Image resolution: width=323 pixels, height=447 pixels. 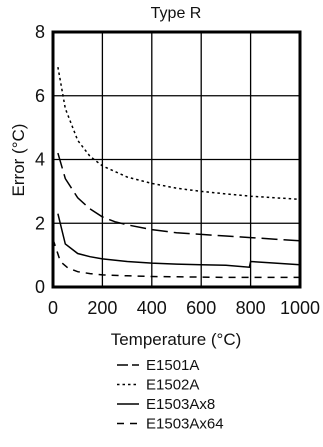 I want to click on y-tick-label: 8, so click(x=40, y=32).